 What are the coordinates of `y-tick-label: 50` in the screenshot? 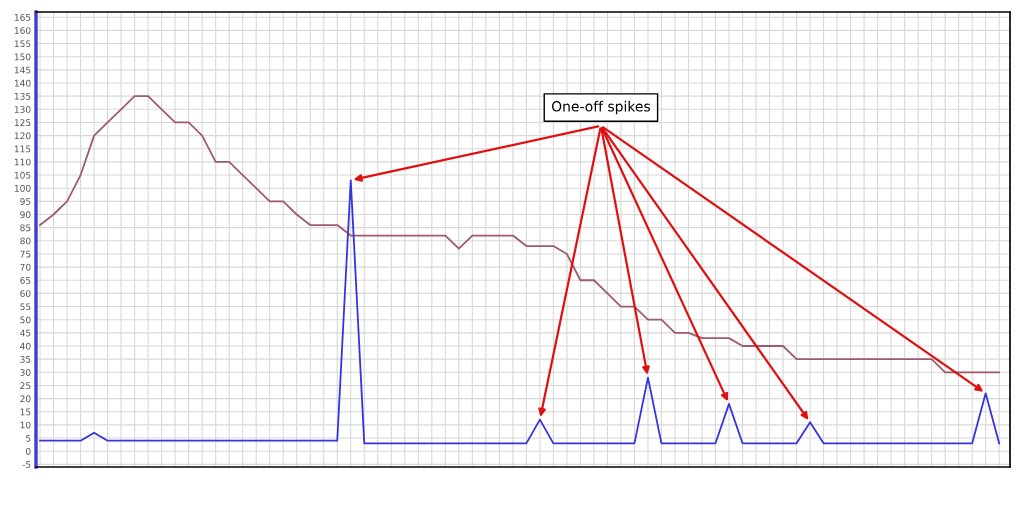 It's located at (25, 320).